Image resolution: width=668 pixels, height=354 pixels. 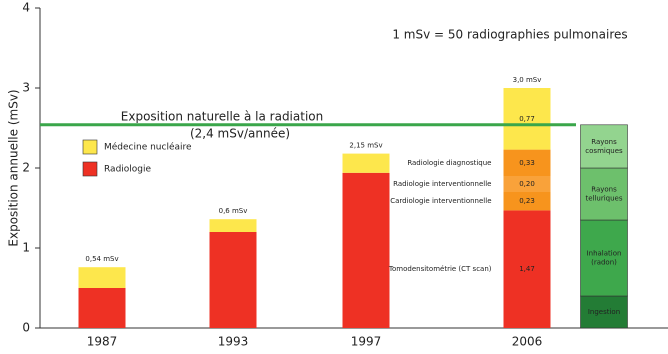 I want to click on value-label: 0,77, so click(x=527, y=119).